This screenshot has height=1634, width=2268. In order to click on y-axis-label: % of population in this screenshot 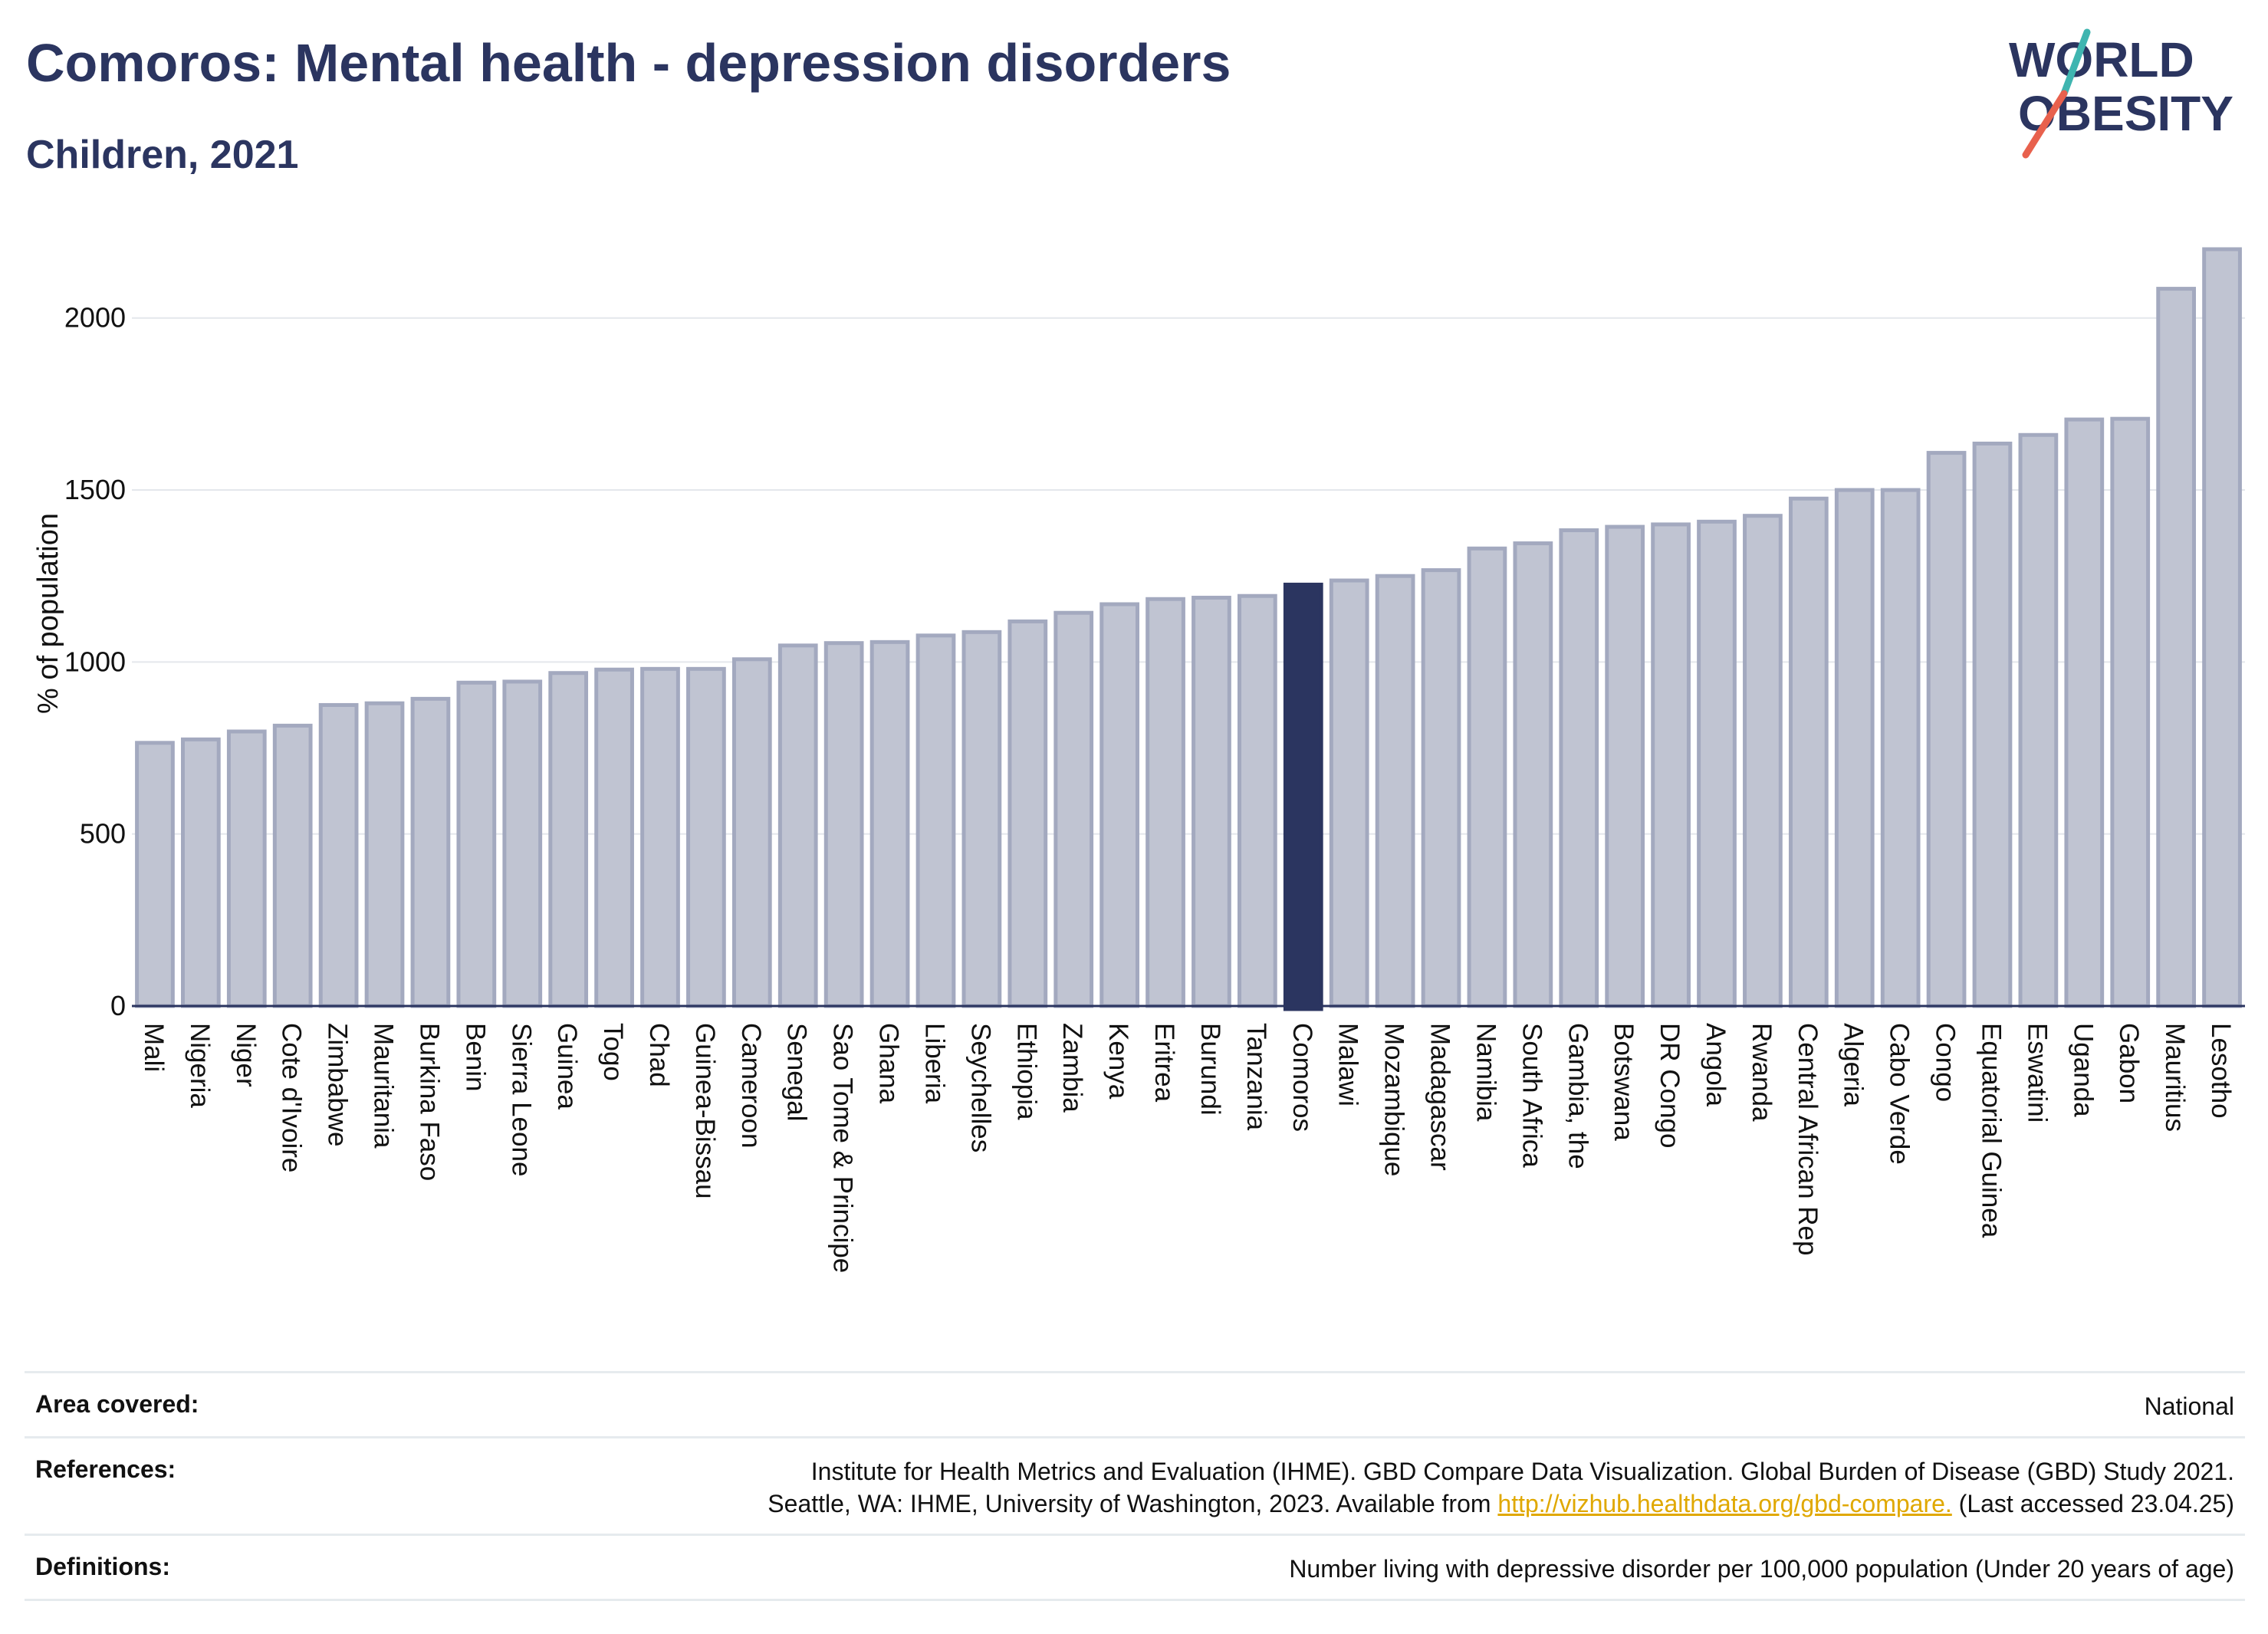, I will do `click(48, 614)`.